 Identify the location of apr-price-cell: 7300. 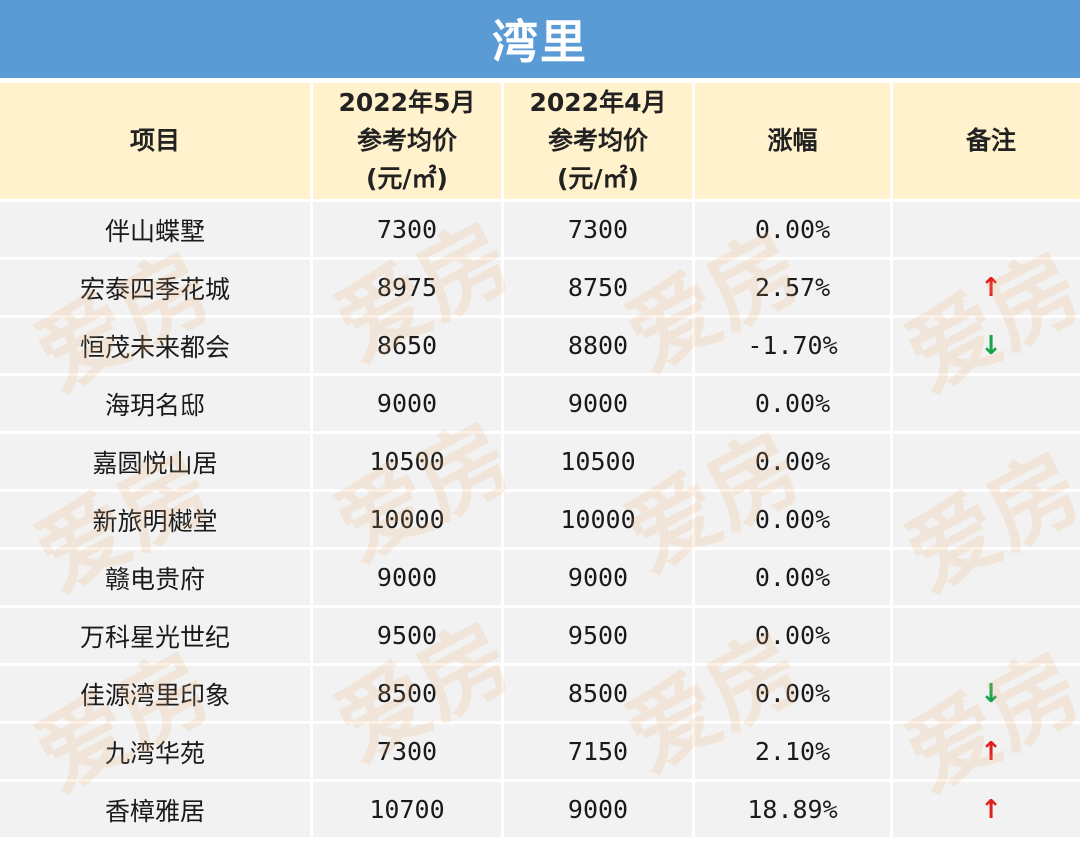
(598, 229).